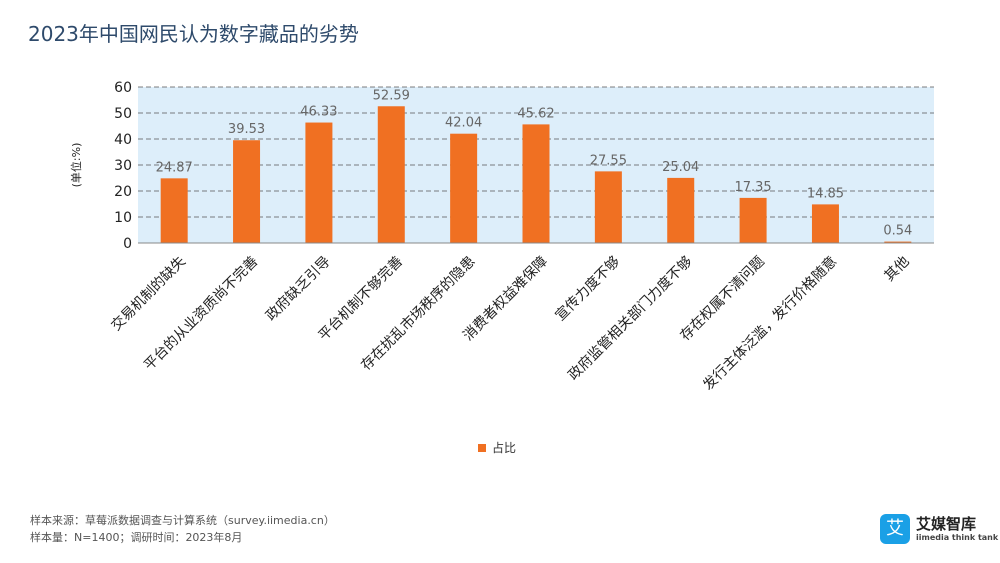 Image resolution: width=1000 pixels, height=563 pixels. I want to click on data-label: 14.85, so click(825, 193).